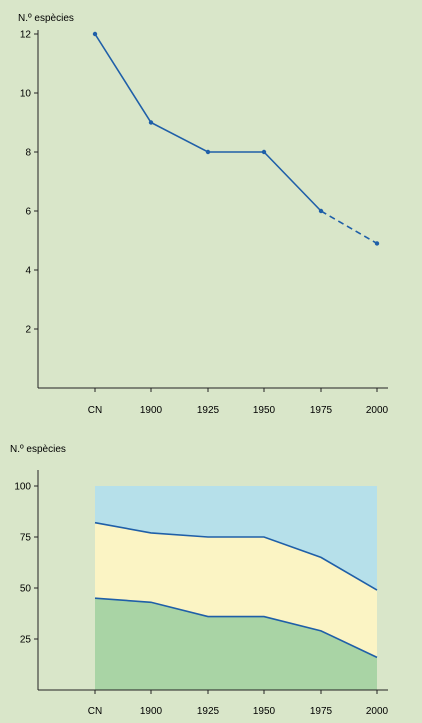 The height and width of the screenshot is (723, 422). What do you see at coordinates (208, 122) in the screenshot?
I see `line-chart-series-line` at bounding box center [208, 122].